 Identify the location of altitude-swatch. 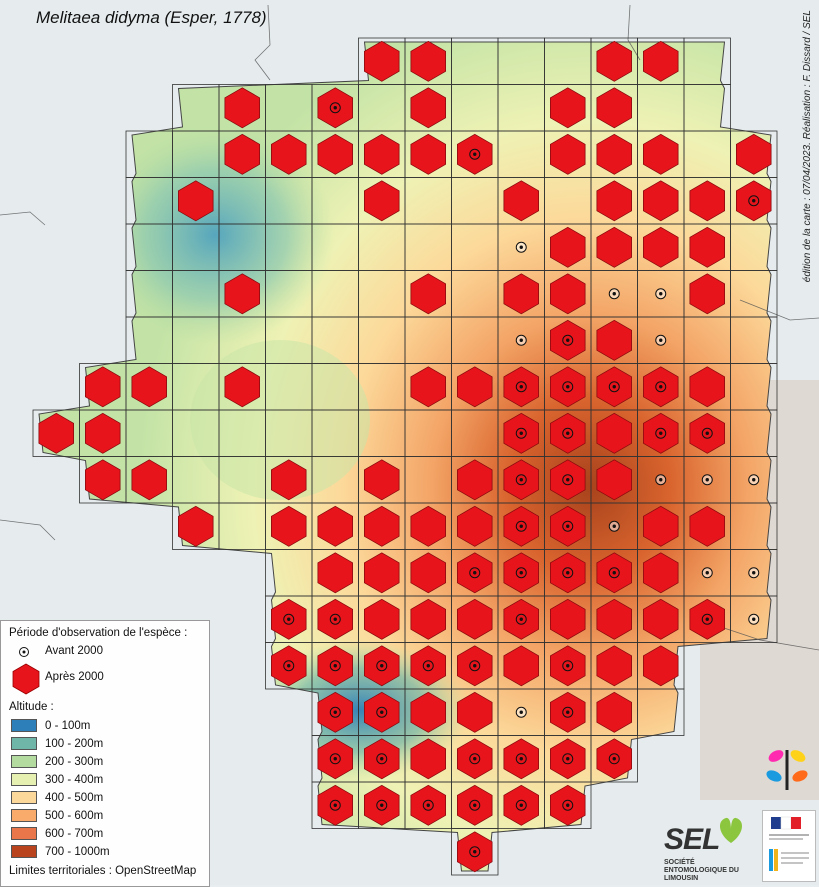
(24, 743).